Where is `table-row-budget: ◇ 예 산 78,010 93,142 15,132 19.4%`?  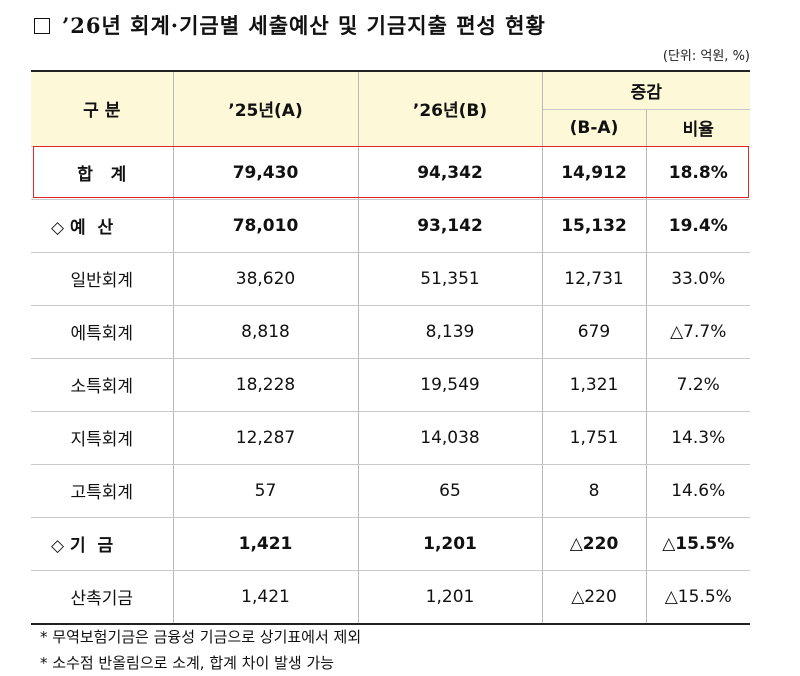 table-row-budget: ◇ 예 산 78,010 93,142 15,132 19.4% is located at coordinates (390, 226).